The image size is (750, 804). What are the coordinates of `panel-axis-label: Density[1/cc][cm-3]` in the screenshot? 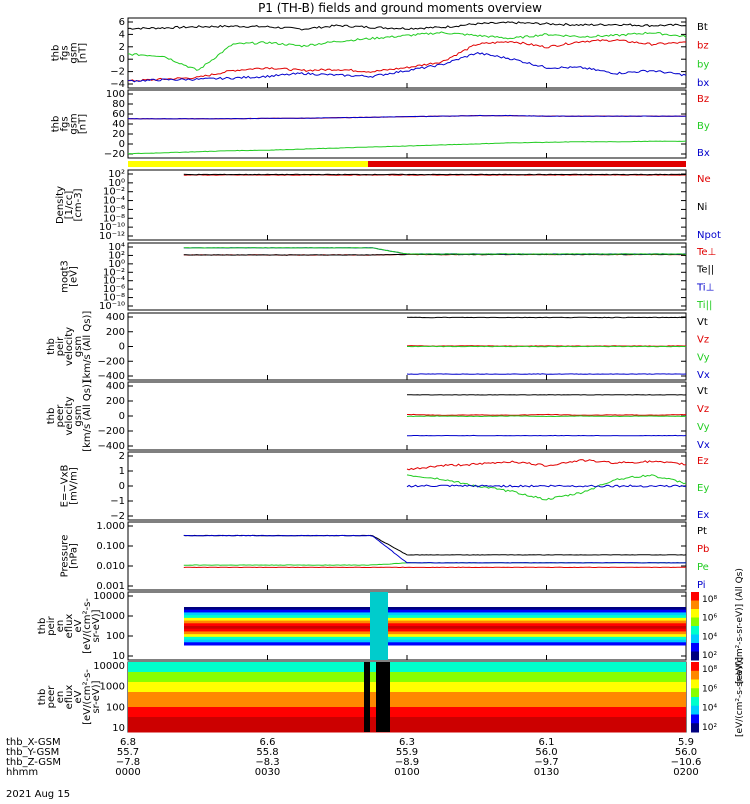 It's located at (69, 205).